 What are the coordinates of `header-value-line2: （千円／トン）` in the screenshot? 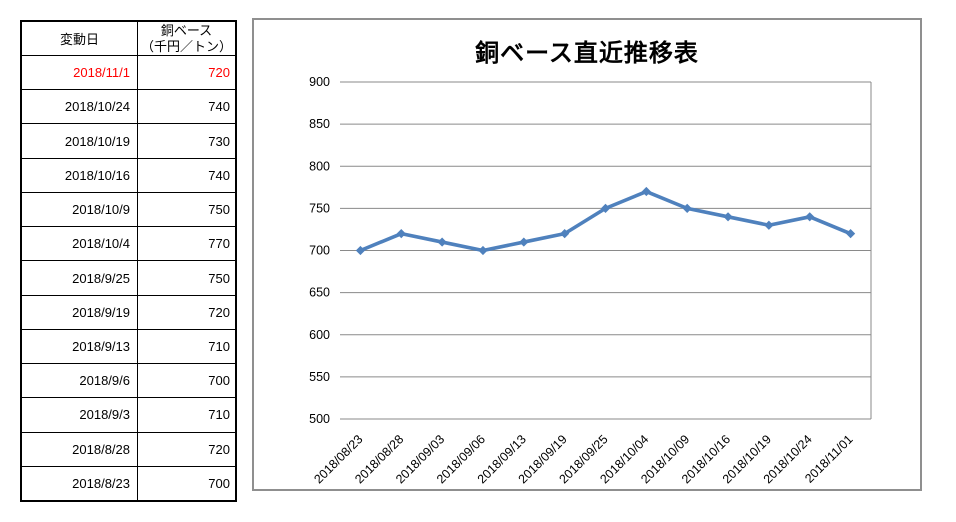 It's located at (186, 46).